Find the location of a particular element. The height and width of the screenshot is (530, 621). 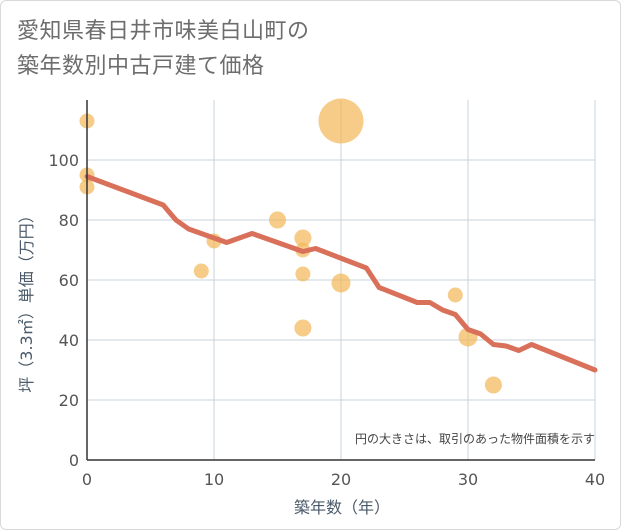

x-tick-label: 0 is located at coordinates (87, 479).